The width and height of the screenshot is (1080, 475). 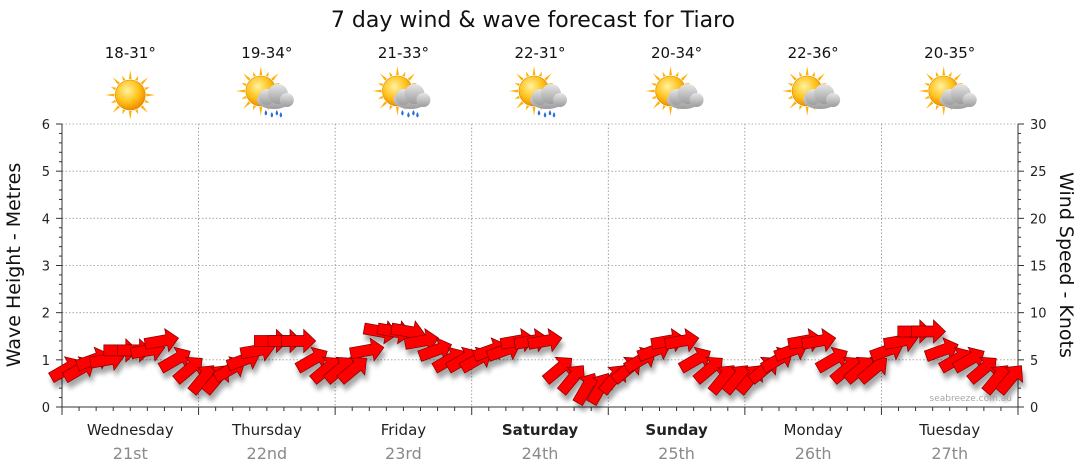 What do you see at coordinates (949, 430) in the screenshot?
I see `day-name-label: Tuesday` at bounding box center [949, 430].